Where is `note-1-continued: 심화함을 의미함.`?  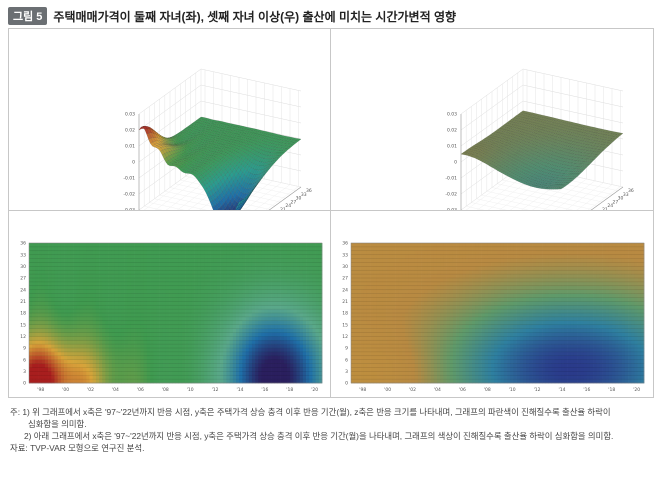
note-1-continued: 심화함을 의미함. is located at coordinates (57, 424).